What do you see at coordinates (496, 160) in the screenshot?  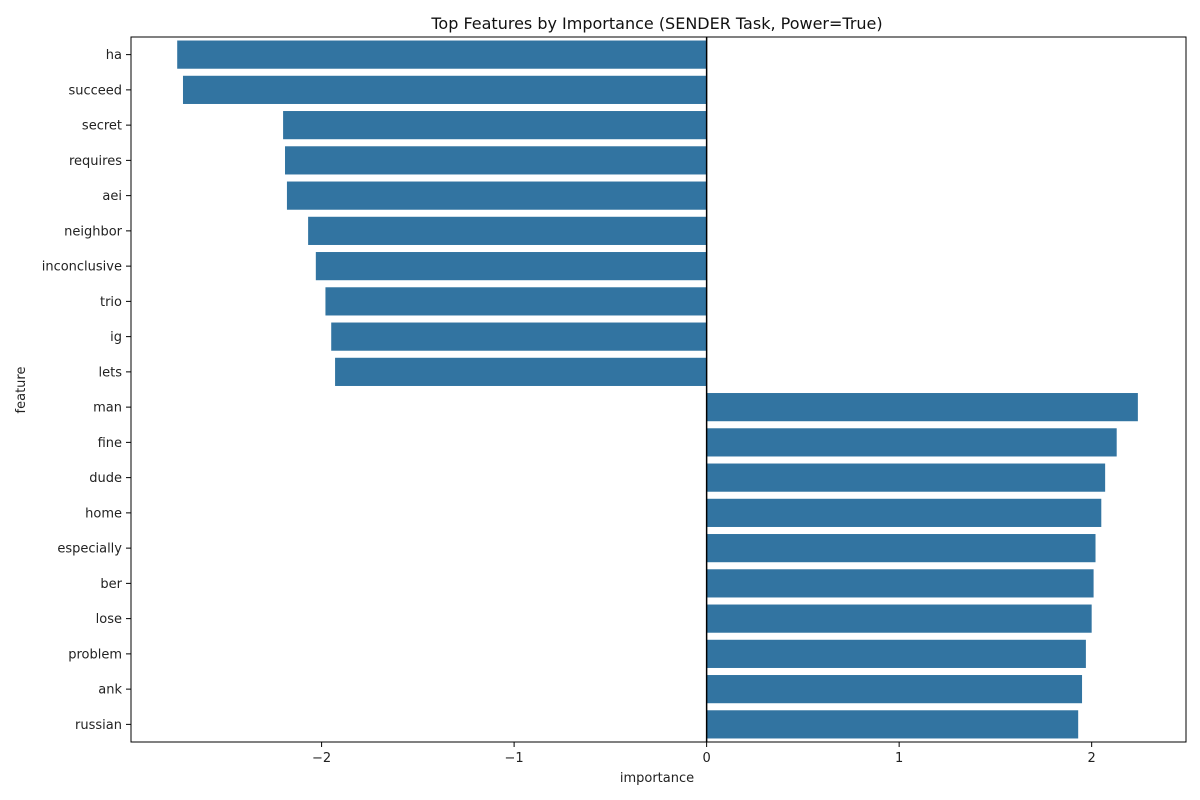 I see `bar-requires` at bounding box center [496, 160].